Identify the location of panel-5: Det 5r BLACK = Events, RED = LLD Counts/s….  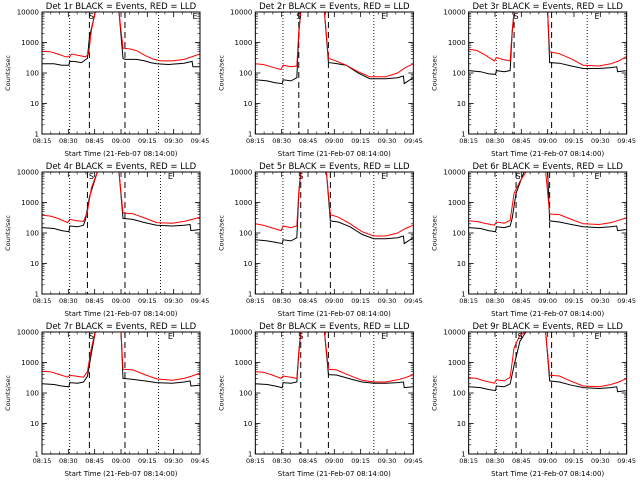
(319, 240).